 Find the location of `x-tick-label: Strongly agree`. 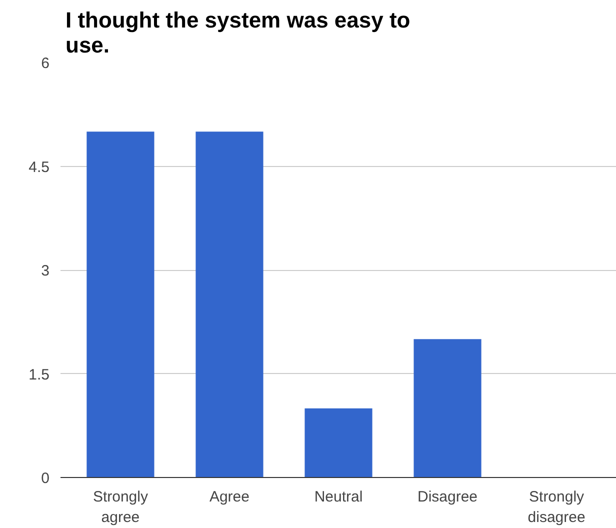

x-tick-label: Strongly agree is located at coordinates (120, 507).